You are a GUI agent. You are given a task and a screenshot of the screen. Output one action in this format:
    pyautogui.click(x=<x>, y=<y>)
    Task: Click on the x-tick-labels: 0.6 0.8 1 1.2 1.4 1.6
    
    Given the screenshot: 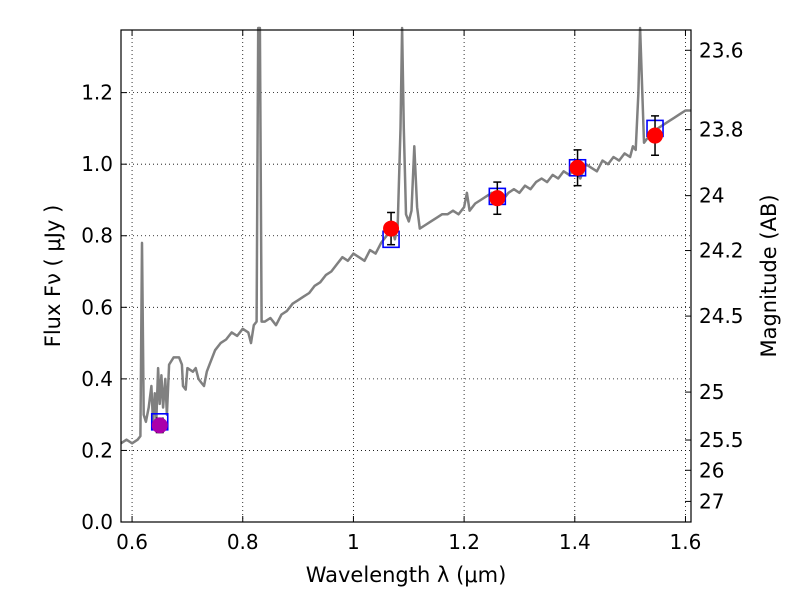 What is the action you would take?
    pyautogui.click(x=408, y=542)
    